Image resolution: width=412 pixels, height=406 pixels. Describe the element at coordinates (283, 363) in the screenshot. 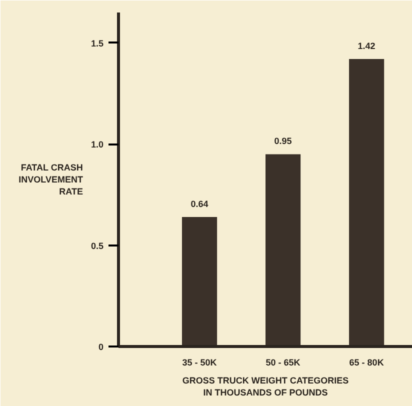

I see `x-tick-label: 50 - 65K` at that location.